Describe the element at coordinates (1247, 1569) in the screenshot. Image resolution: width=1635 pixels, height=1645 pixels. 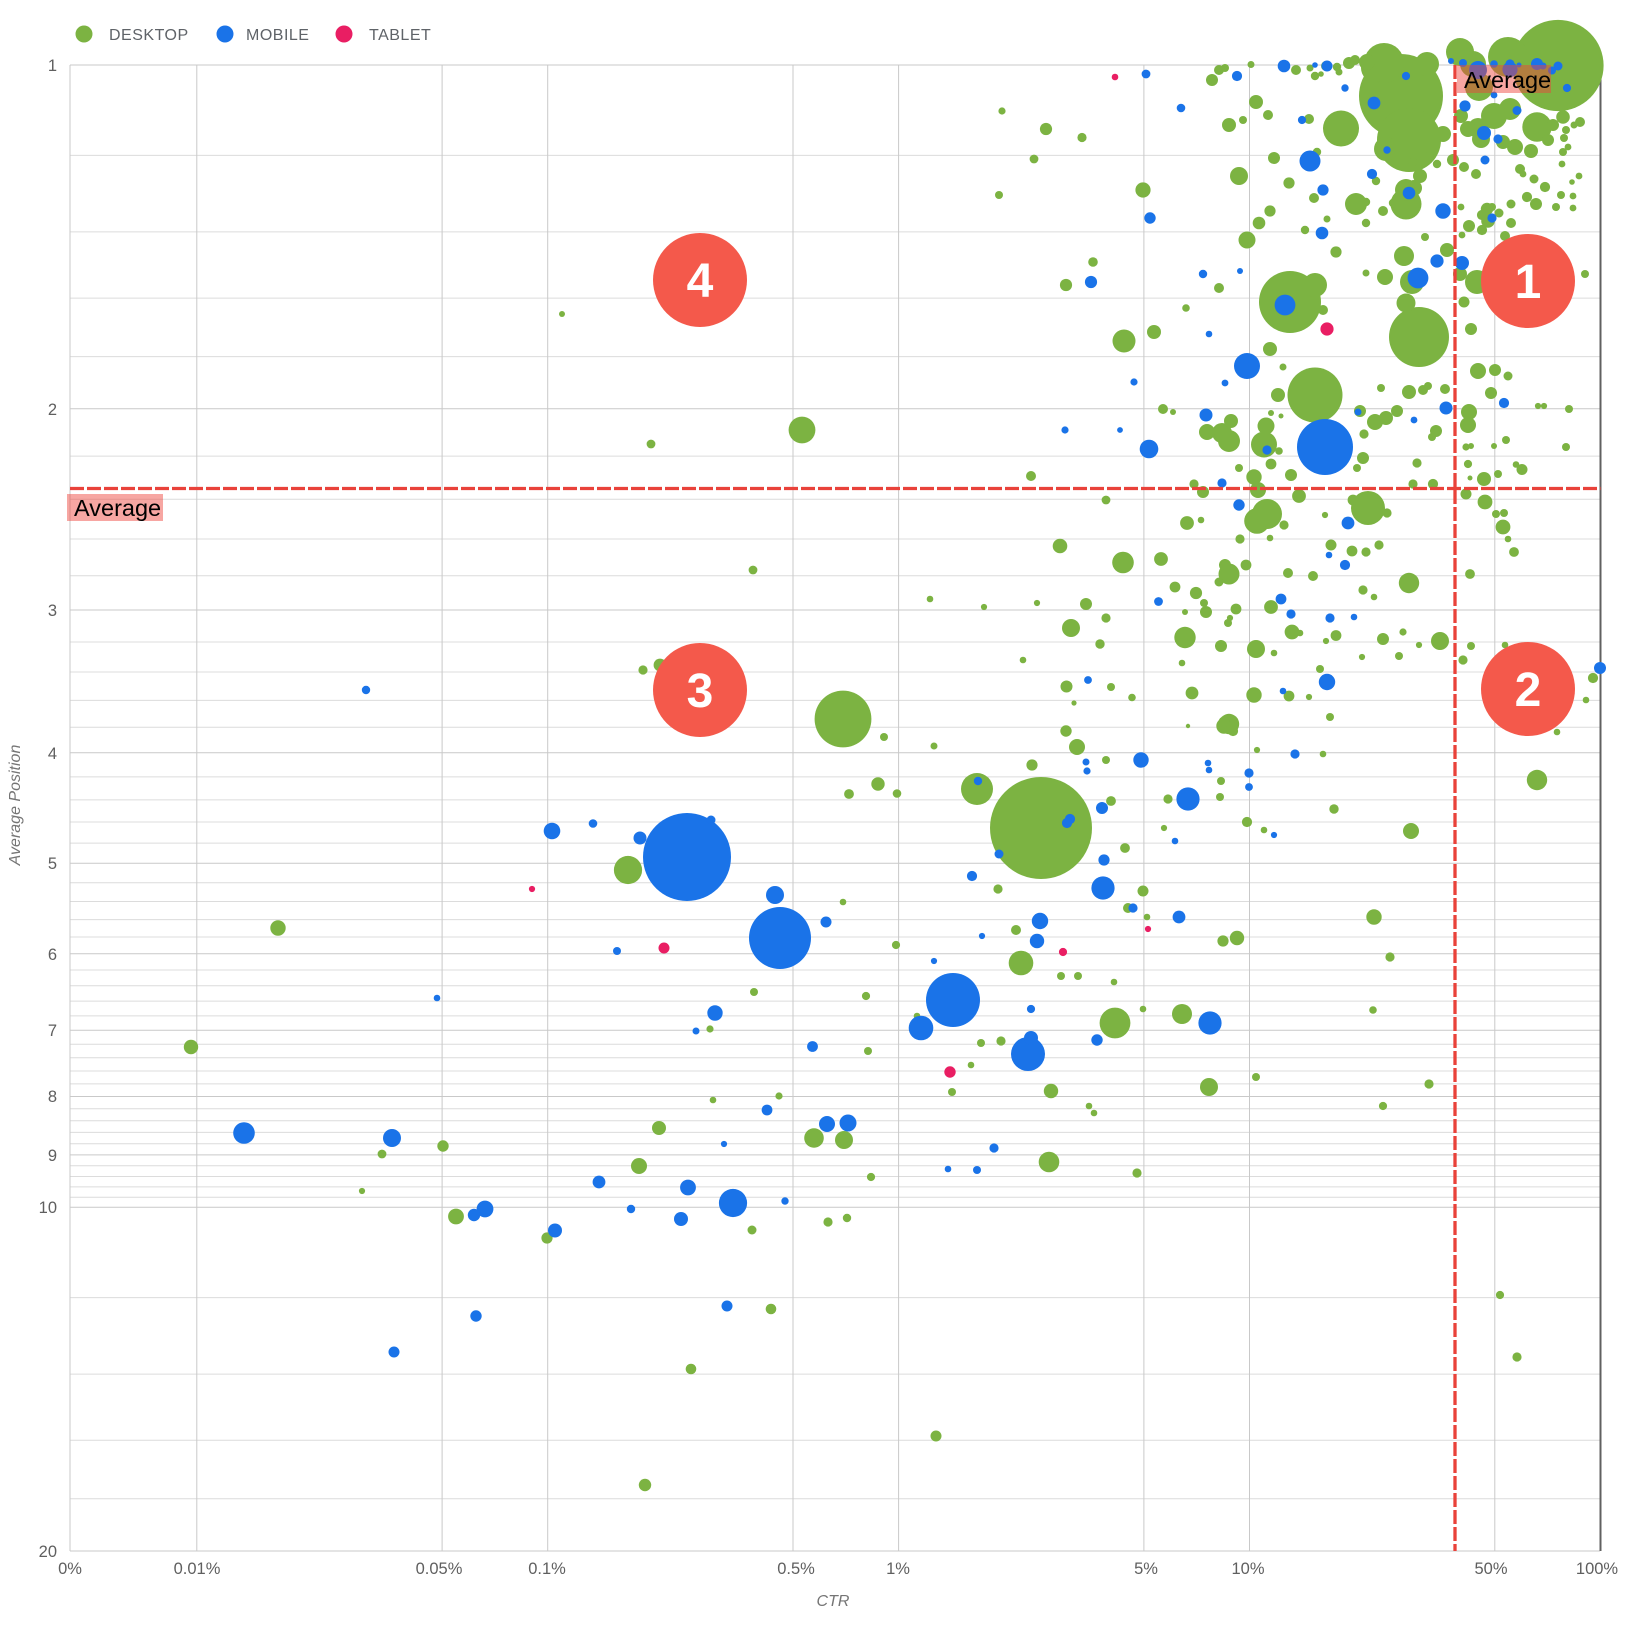
I see `svg-text: 10%` at that location.